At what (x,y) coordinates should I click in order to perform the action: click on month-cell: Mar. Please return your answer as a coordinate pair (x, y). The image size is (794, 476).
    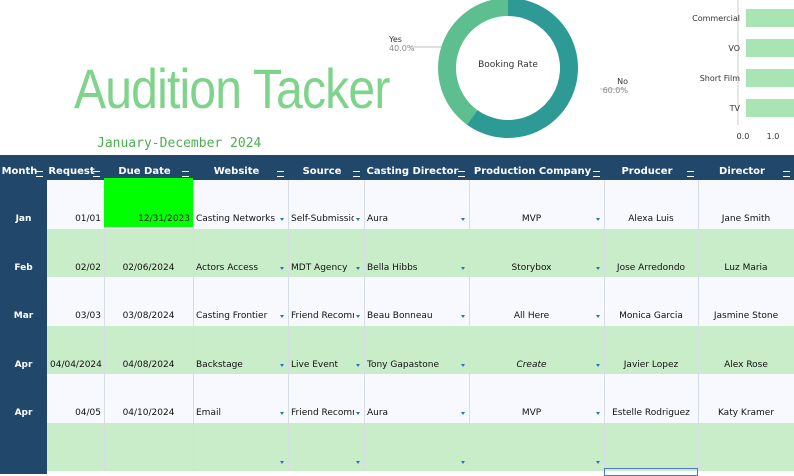
    Looking at the image, I should click on (23, 316).